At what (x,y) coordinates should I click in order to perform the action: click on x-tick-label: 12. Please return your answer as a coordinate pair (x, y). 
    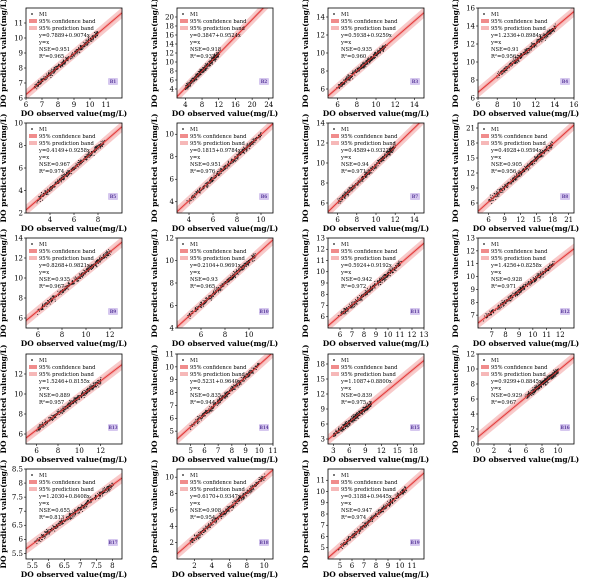
    Looking at the image, I should click on (395, 220).